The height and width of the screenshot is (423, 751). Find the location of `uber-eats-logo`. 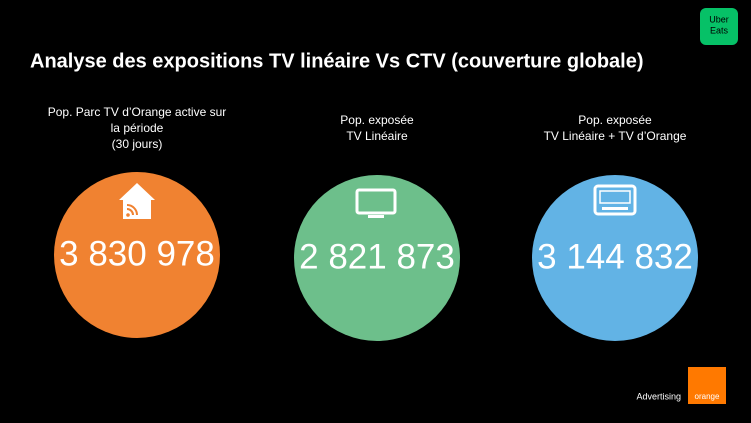

uber-eats-logo is located at coordinates (719, 26).